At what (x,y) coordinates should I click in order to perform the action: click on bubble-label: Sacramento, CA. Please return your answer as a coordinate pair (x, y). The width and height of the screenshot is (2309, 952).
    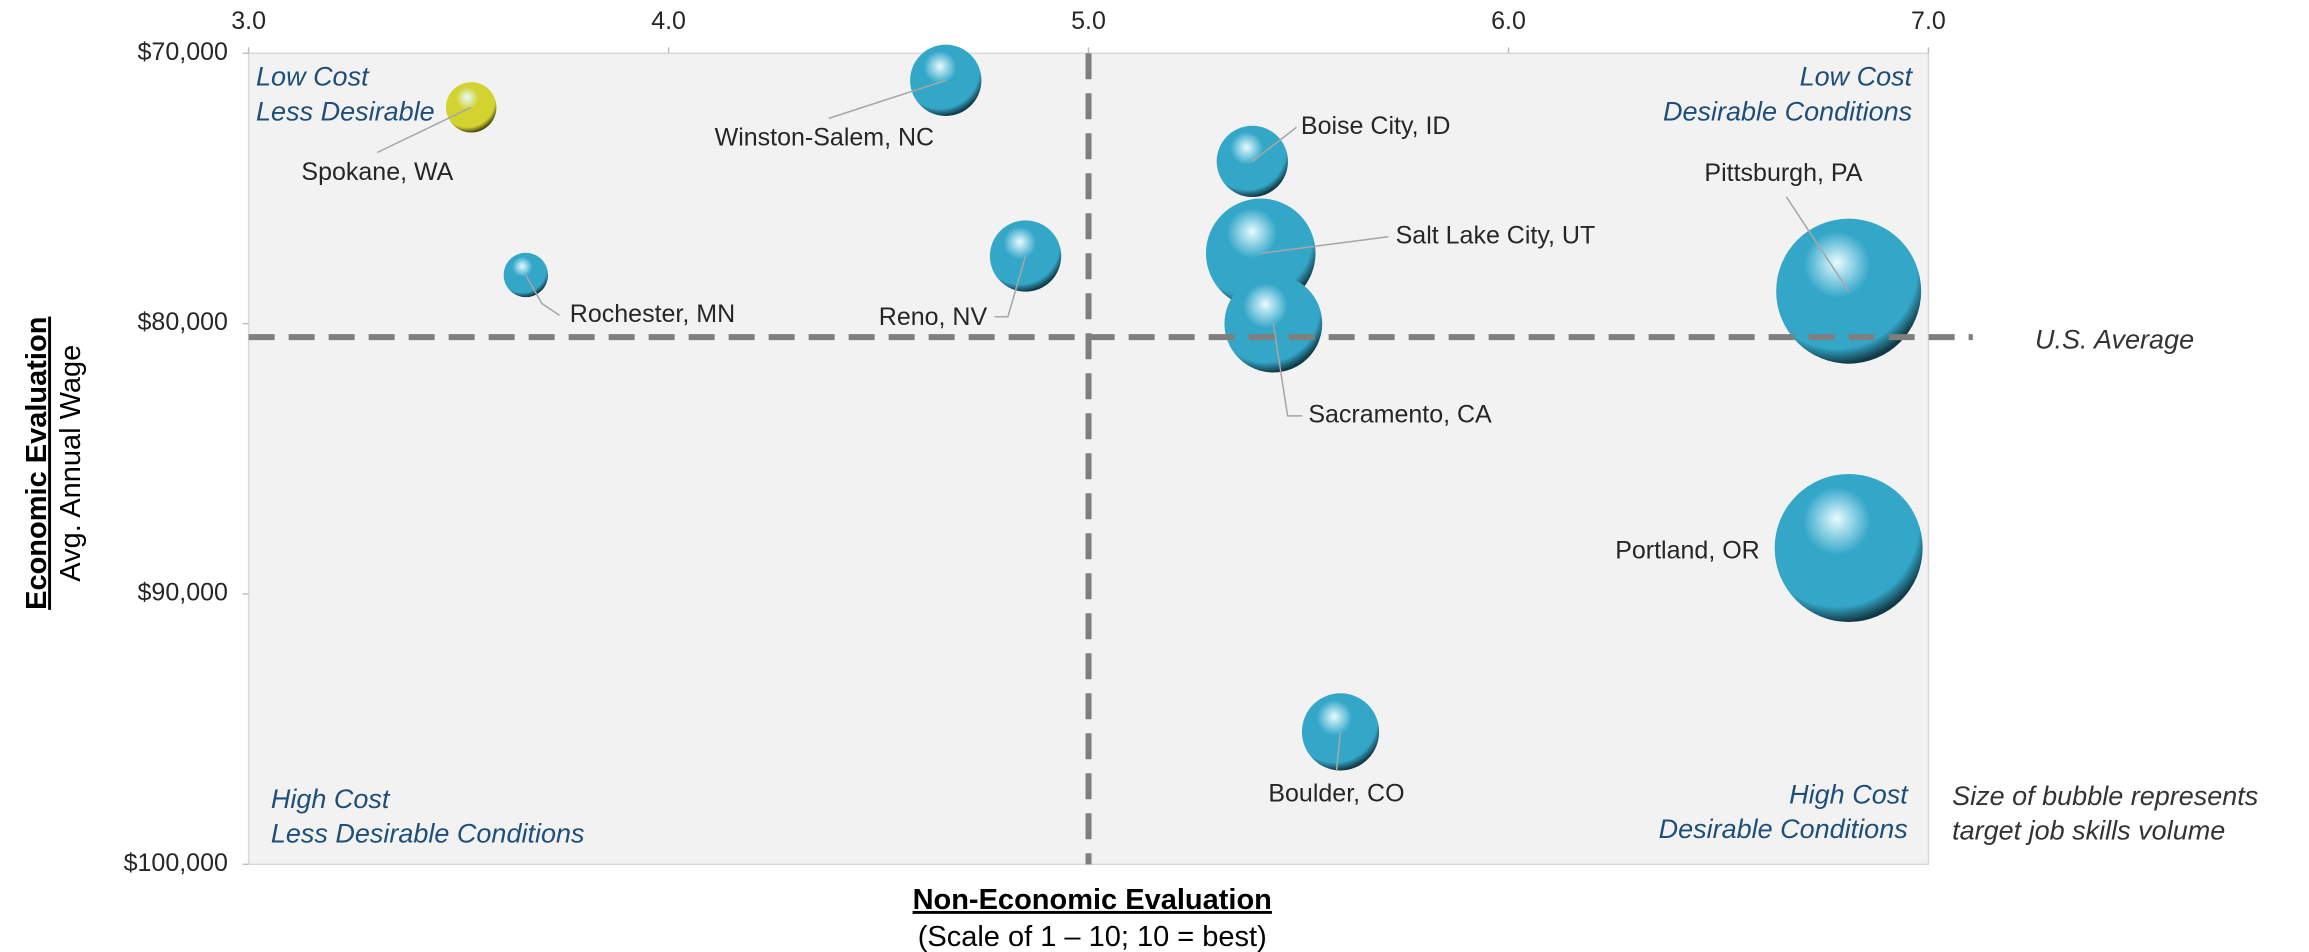
    Looking at the image, I should click on (1400, 414).